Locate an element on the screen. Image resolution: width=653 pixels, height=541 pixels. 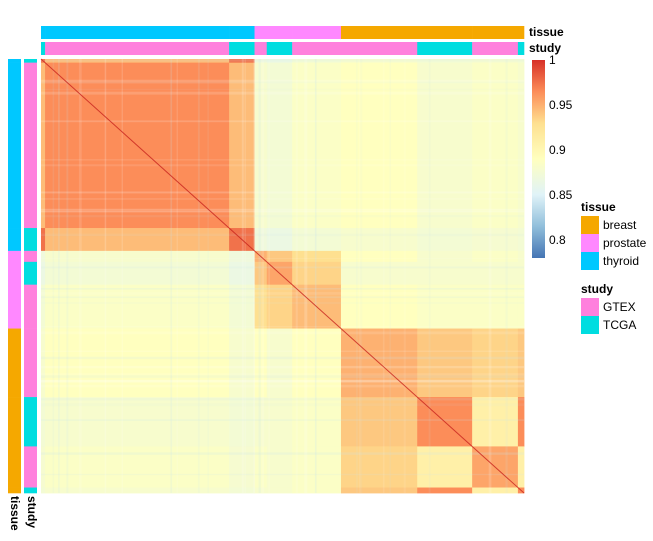
legend-swatch-gtex is located at coordinates (590, 307).